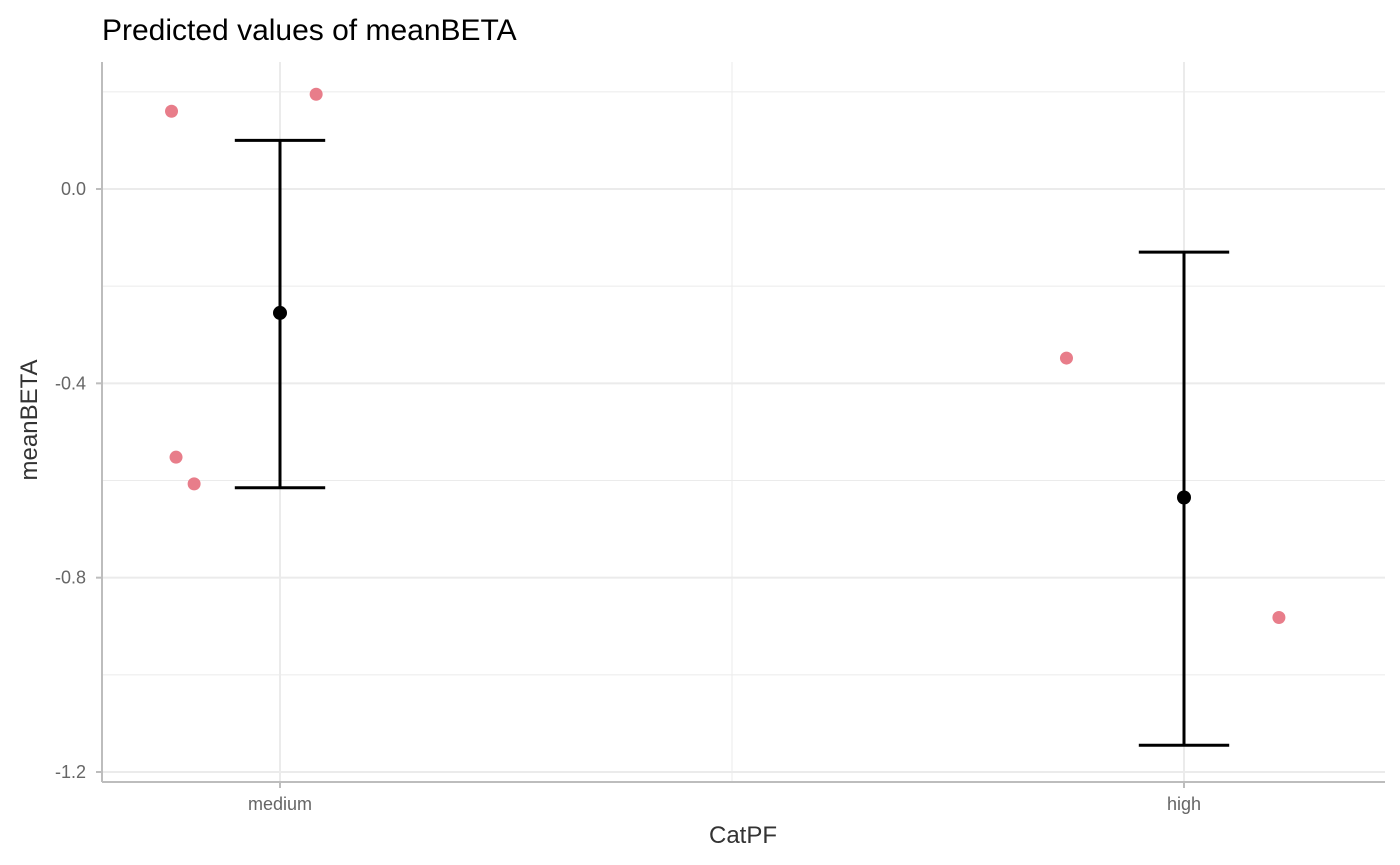 This screenshot has height=865, width=1400. I want to click on y-tick-labels: 0.0 -0.4 -0.8 -1.2, so click(70, 480).